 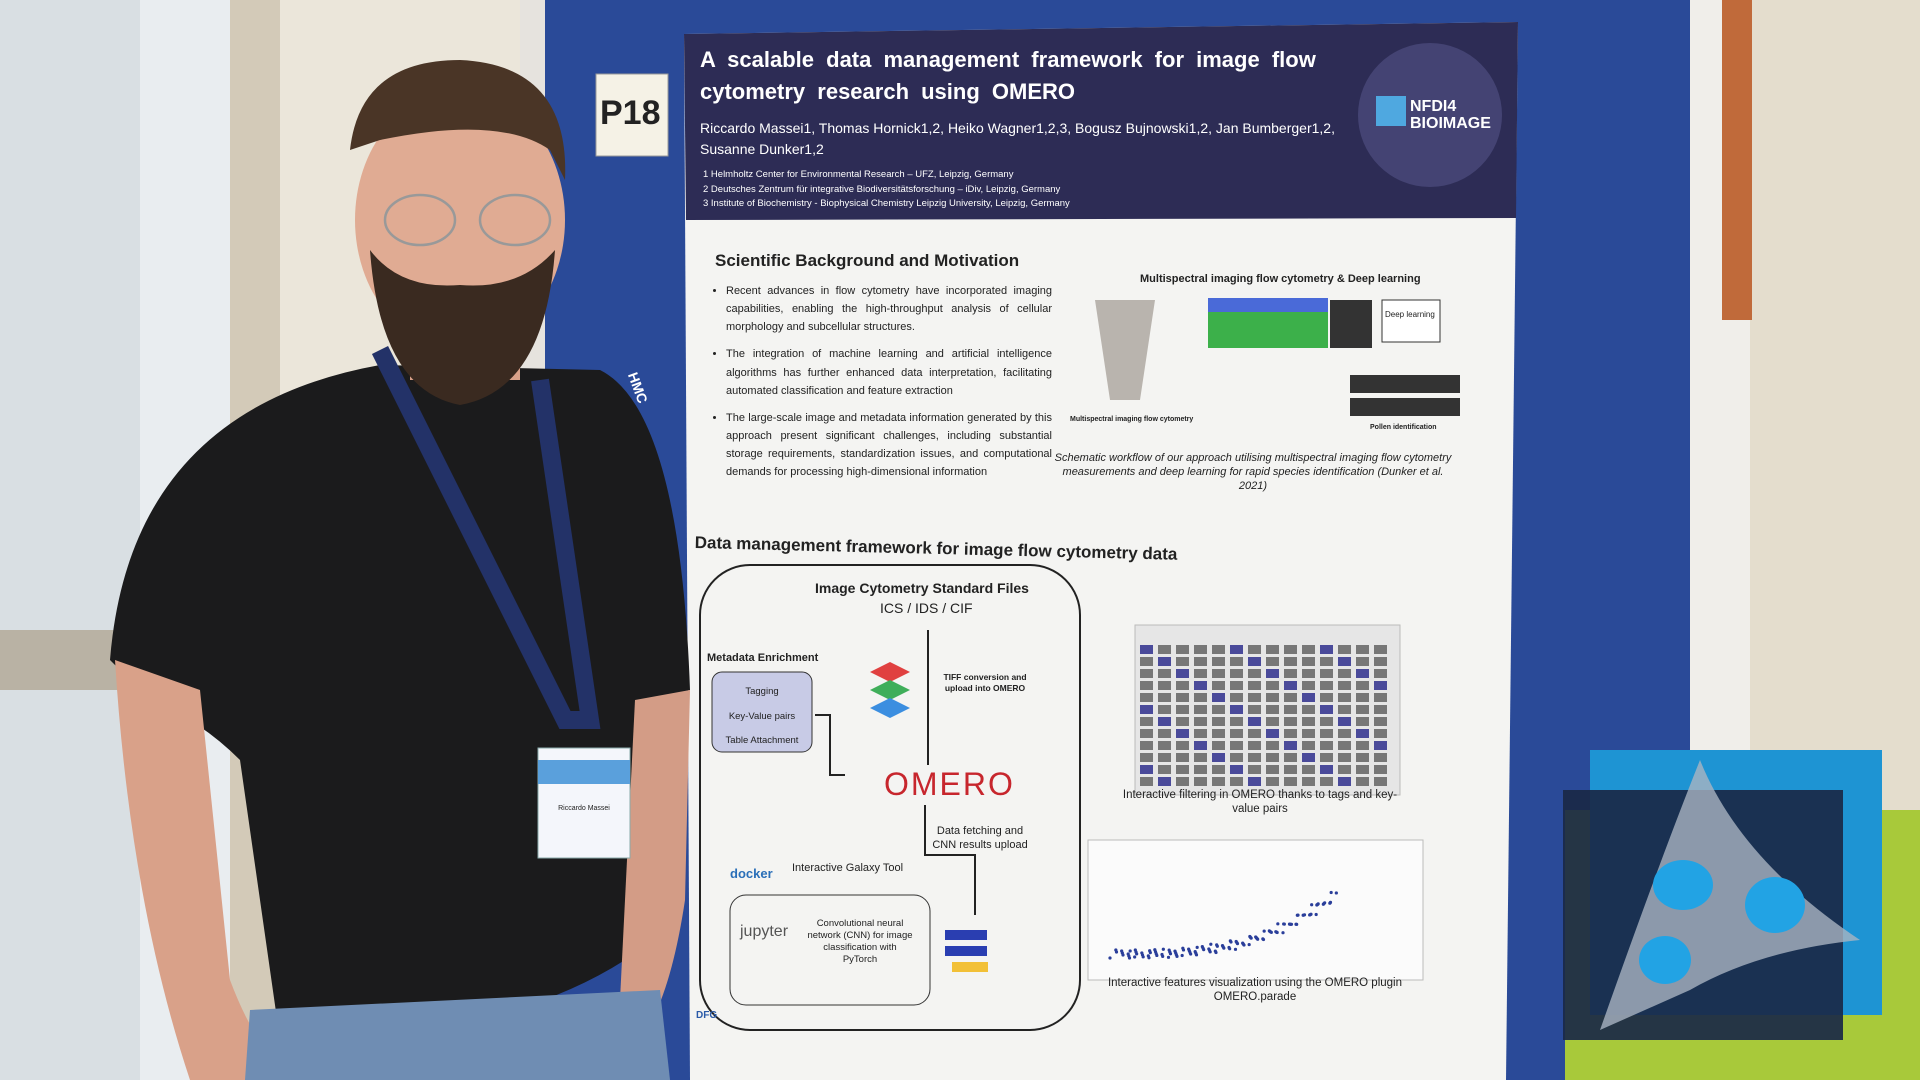 I want to click on figure-label: Multispectral imaging flow cytometry, so click(x=1132, y=419).